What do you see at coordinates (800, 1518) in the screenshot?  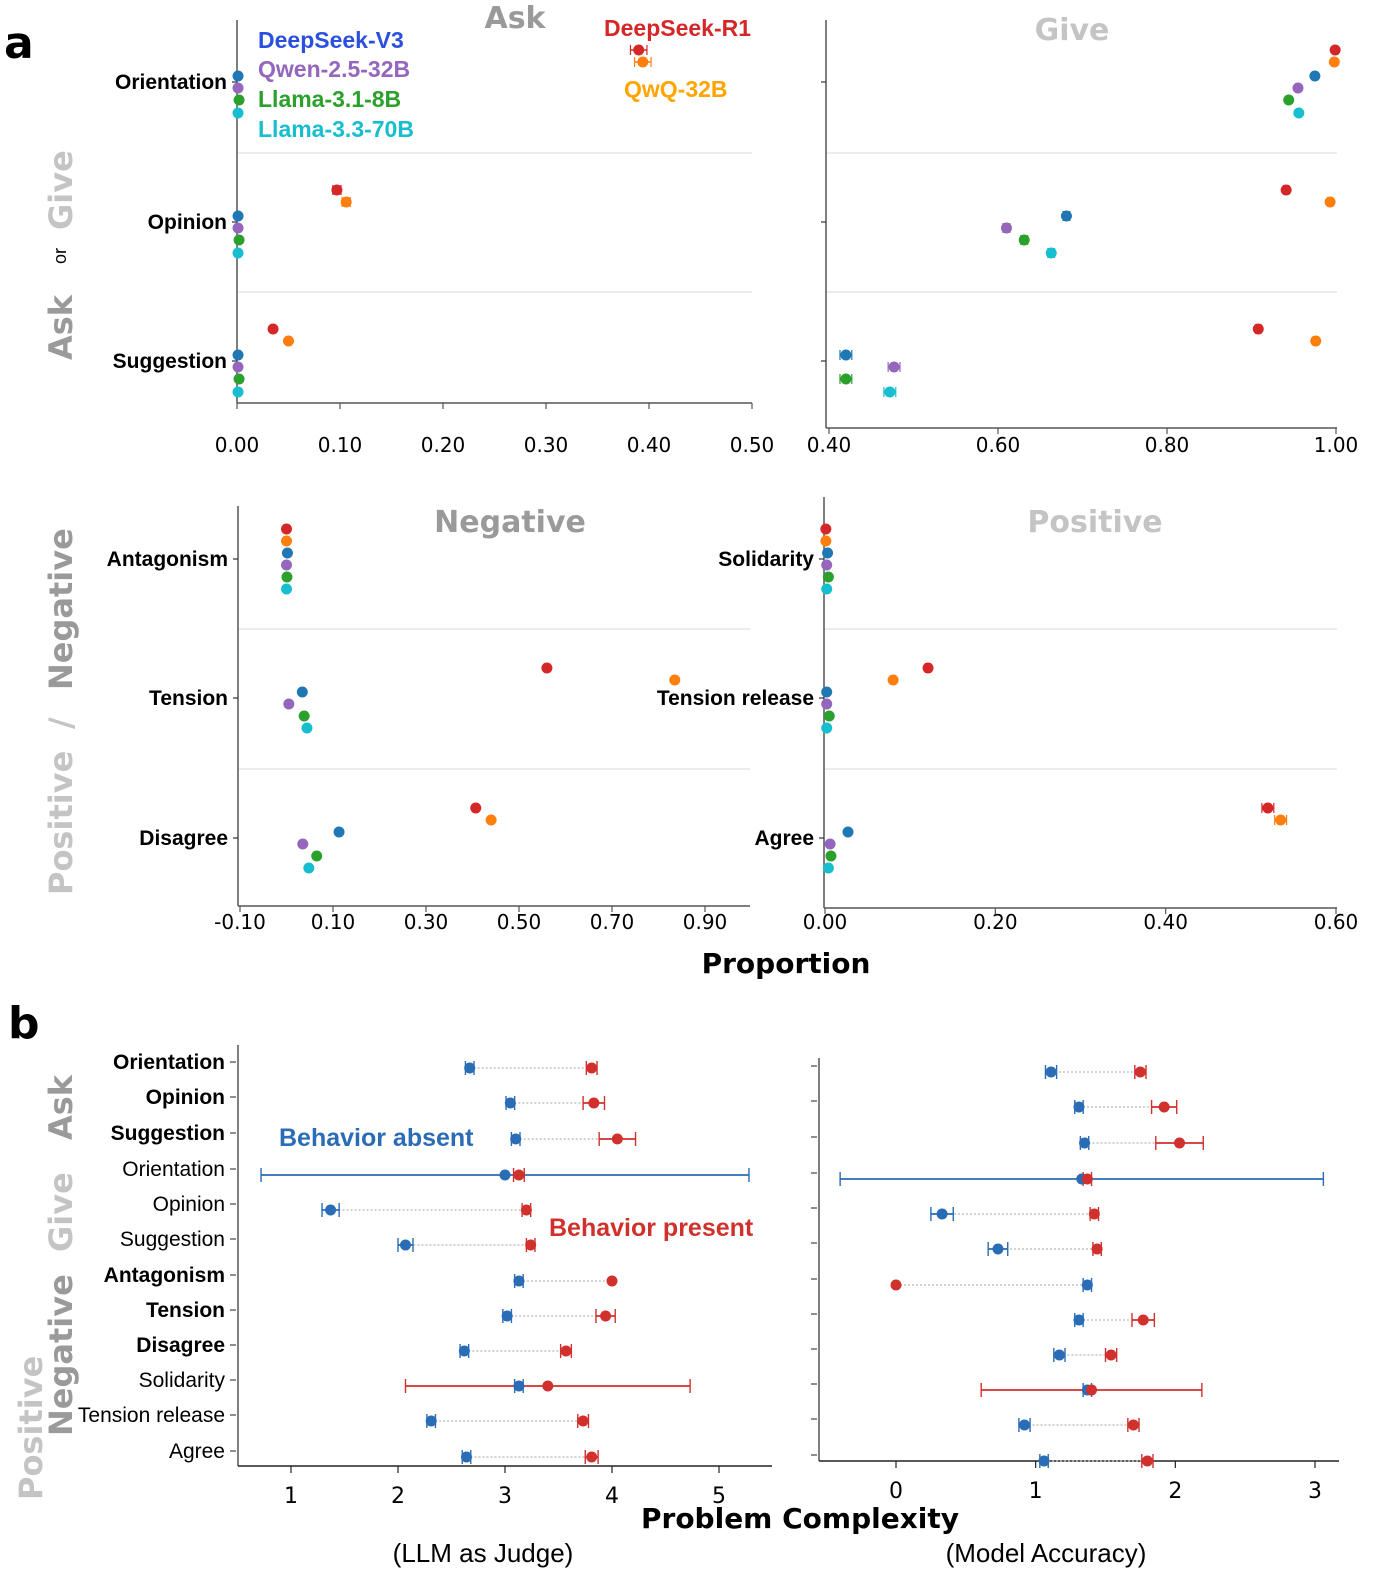 I see `x-axis-label-problem-complexity: Problem Complexity` at bounding box center [800, 1518].